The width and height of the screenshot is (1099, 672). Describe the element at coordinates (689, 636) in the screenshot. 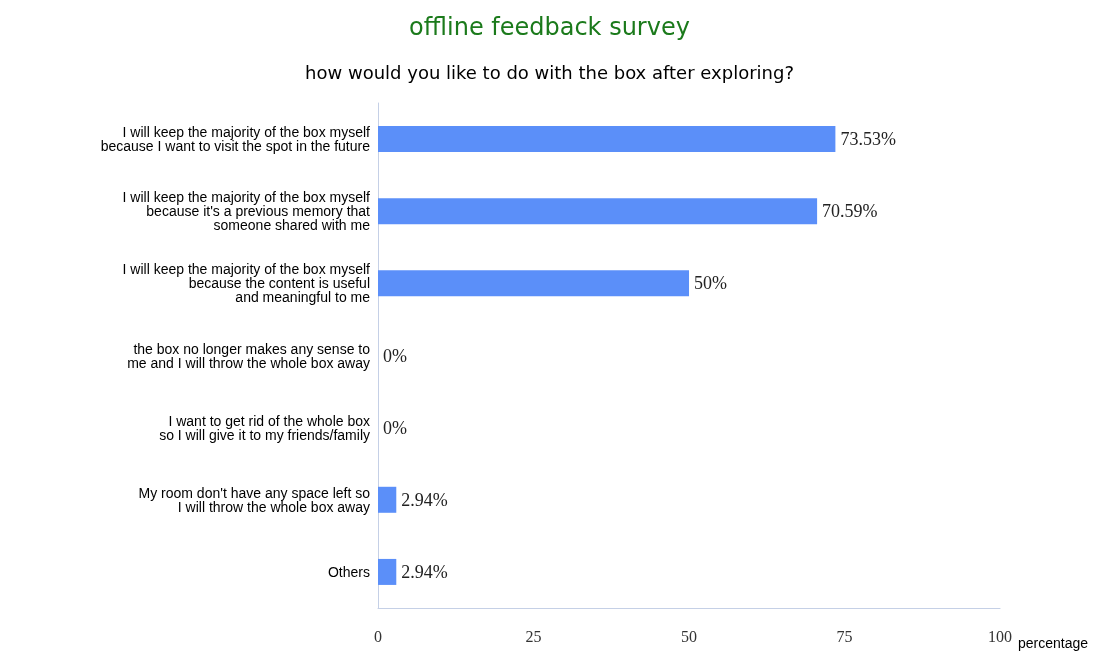

I see `x-tick-label: 50` at that location.